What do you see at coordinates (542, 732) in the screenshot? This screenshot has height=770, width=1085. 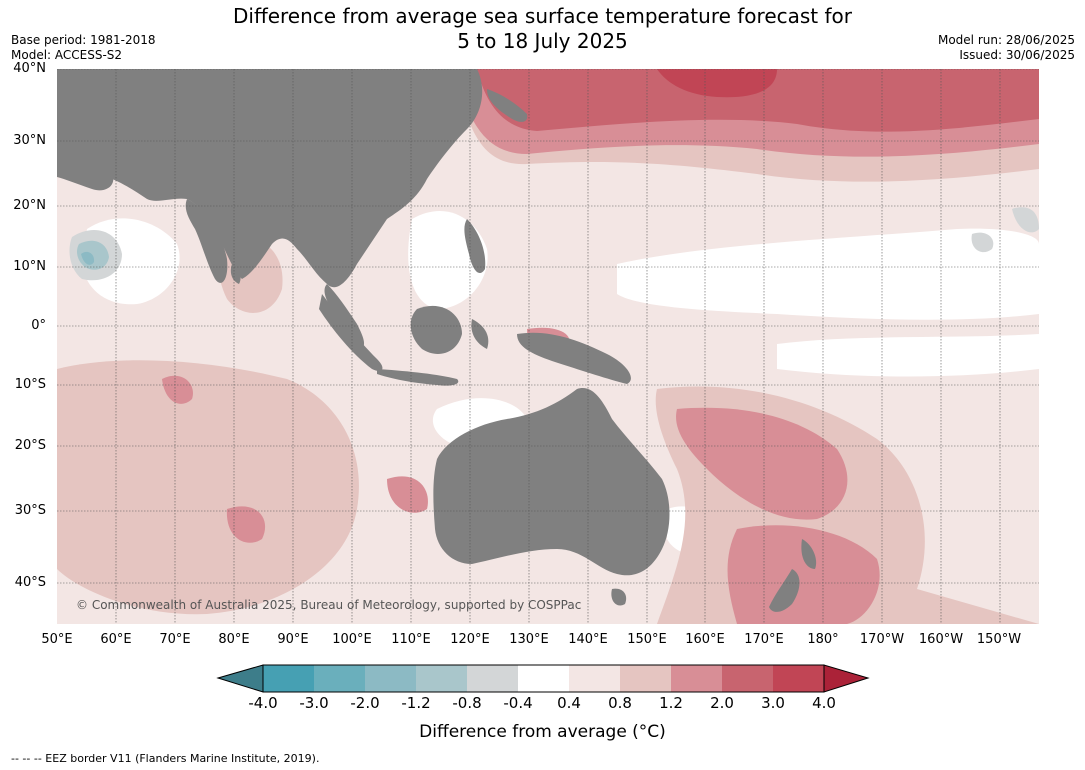 I see `colorbar-label: Difference from average (°C)` at bounding box center [542, 732].